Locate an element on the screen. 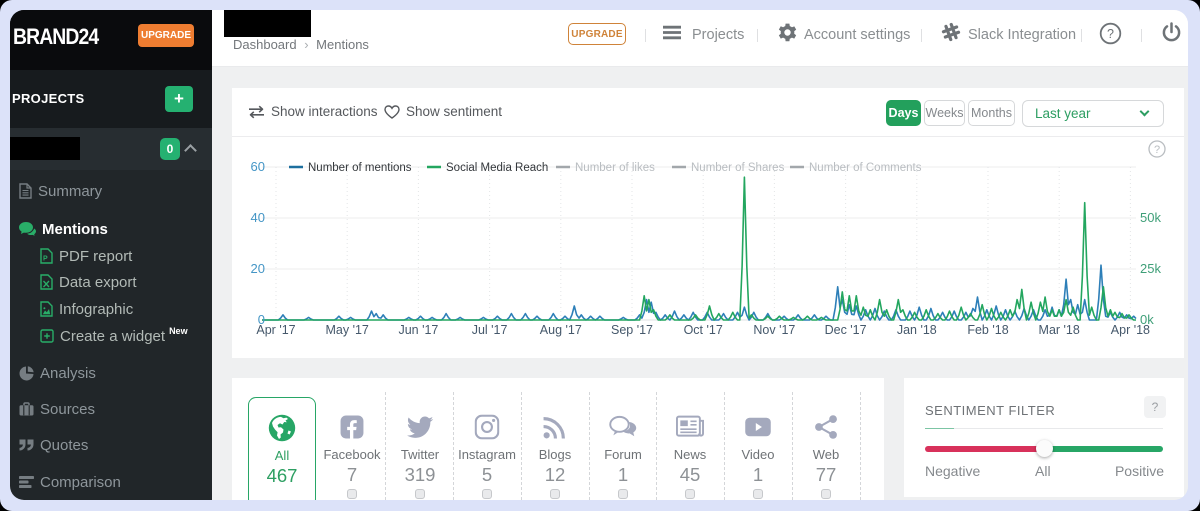 This screenshot has height=511, width=1200. svg-text: Feb '18 is located at coordinates (987, 330).